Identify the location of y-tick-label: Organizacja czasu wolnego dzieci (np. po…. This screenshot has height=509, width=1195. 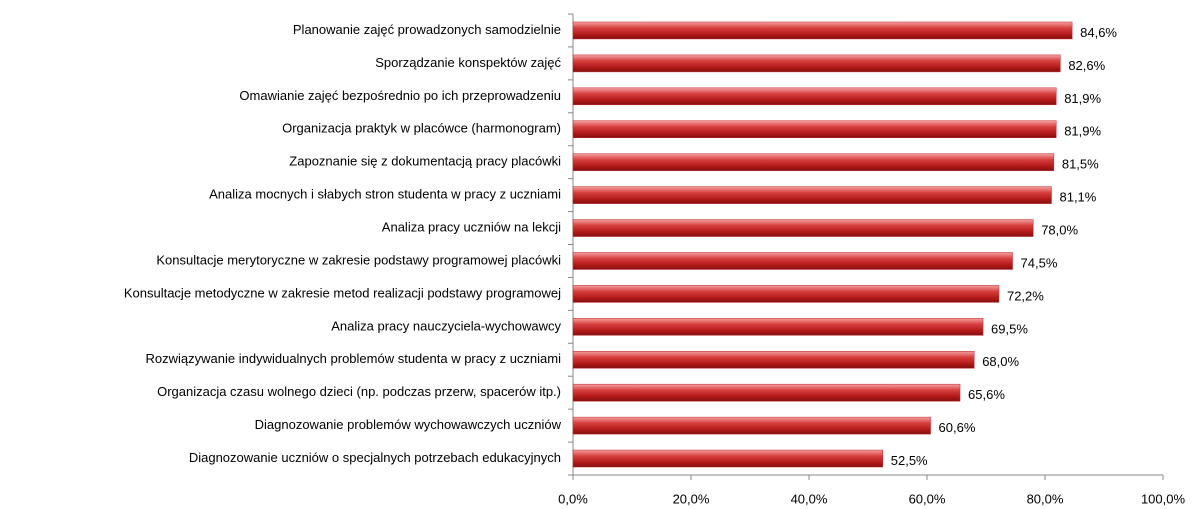
(359, 391).